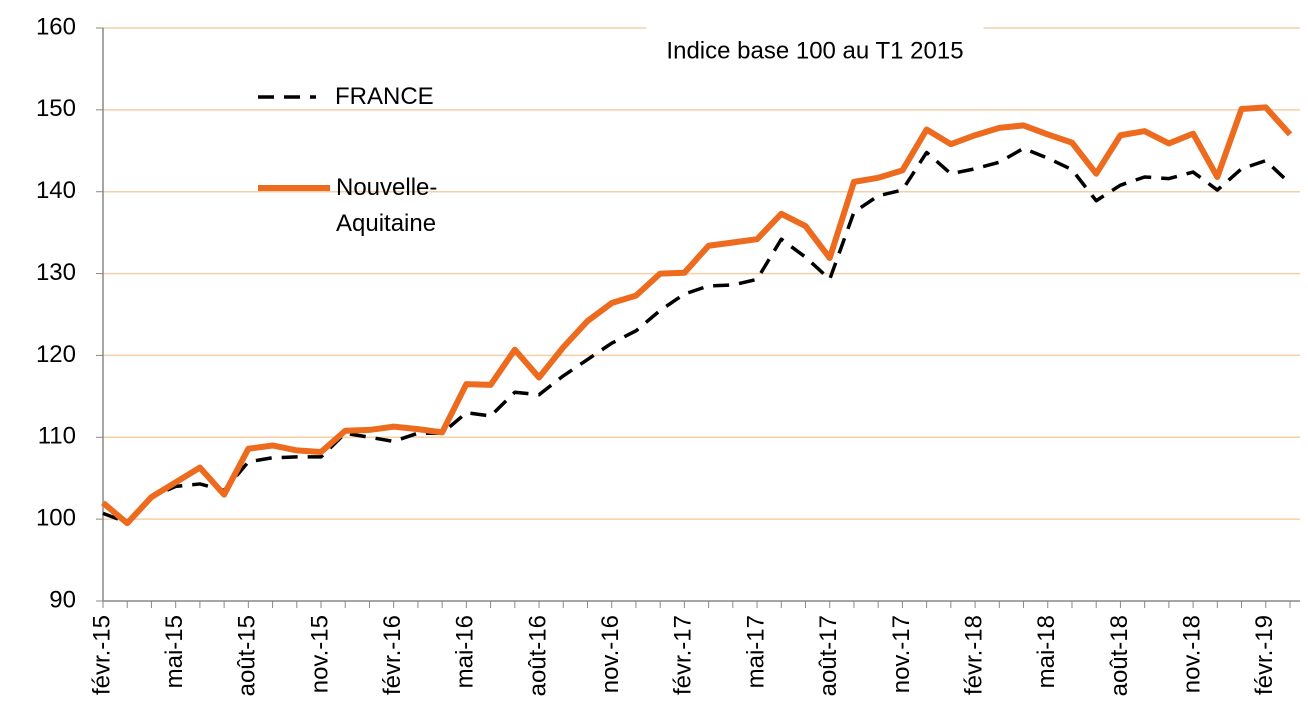 The width and height of the screenshot is (1308, 719). I want to click on x-tick-label: févr.-17, so click(683, 655).